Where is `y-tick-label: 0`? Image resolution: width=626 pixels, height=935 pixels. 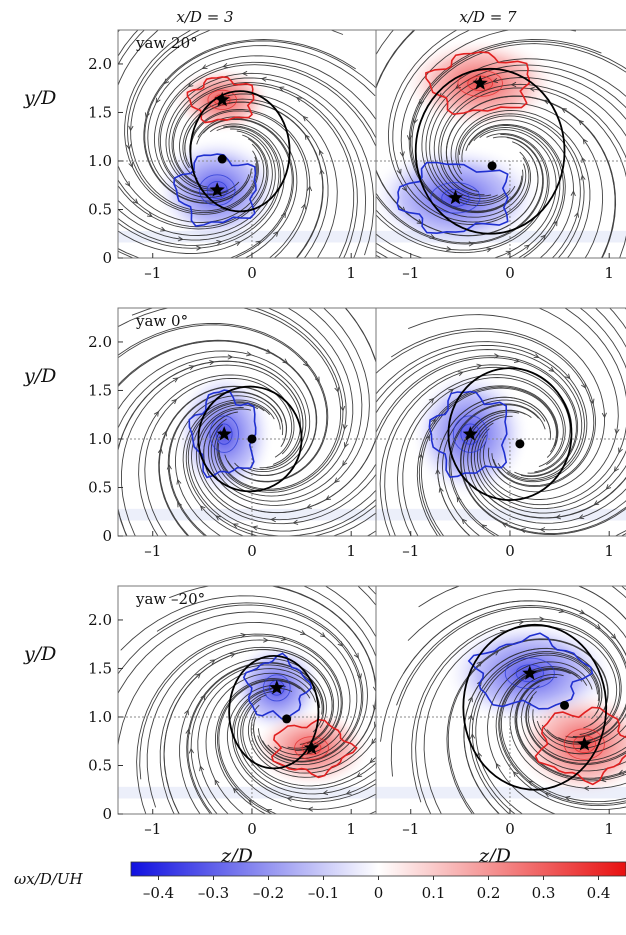 y-tick-label: 0 is located at coordinates (107, 536).